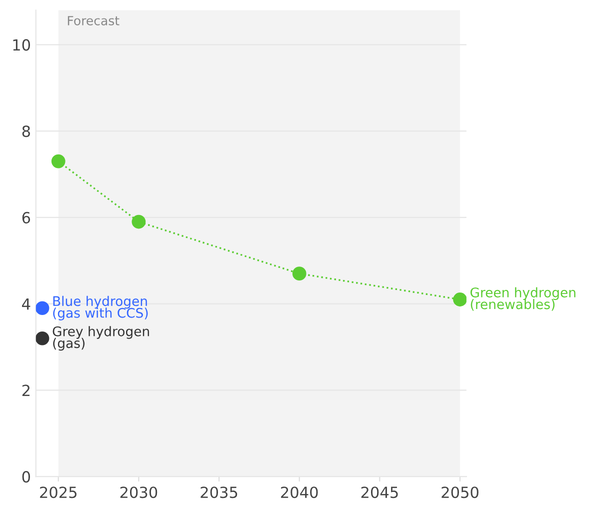 This screenshot has height=507, width=598. I want to click on y-tick-label: 0, so click(26, 477).